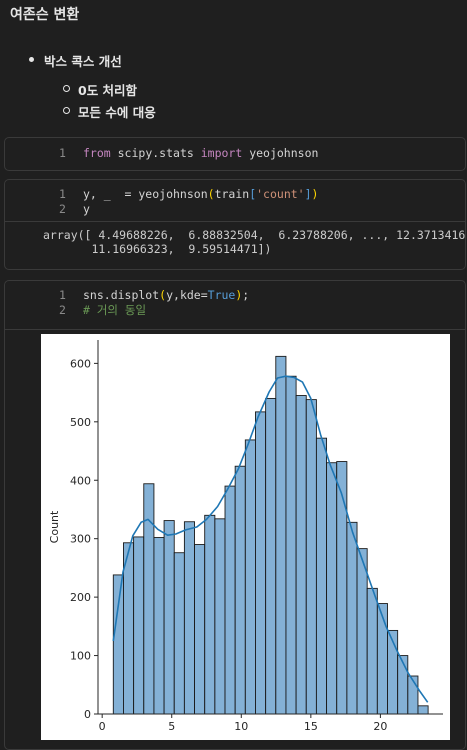  What do you see at coordinates (311, 726) in the screenshot?
I see `x-tick-label: 15` at bounding box center [311, 726].